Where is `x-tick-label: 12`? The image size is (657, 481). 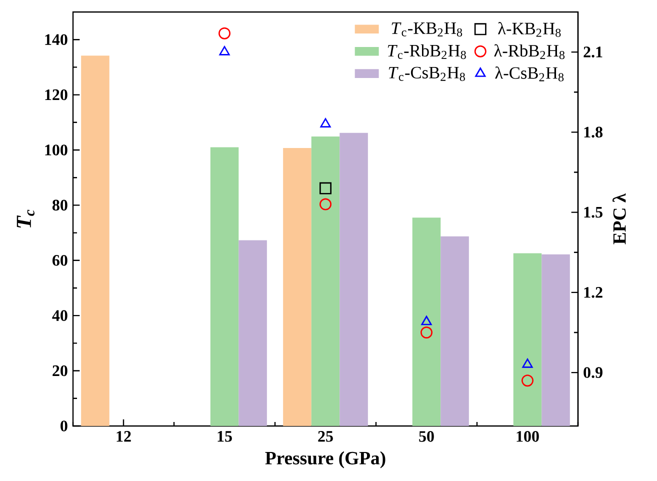
x-tick-label: 12 is located at coordinates (123, 436).